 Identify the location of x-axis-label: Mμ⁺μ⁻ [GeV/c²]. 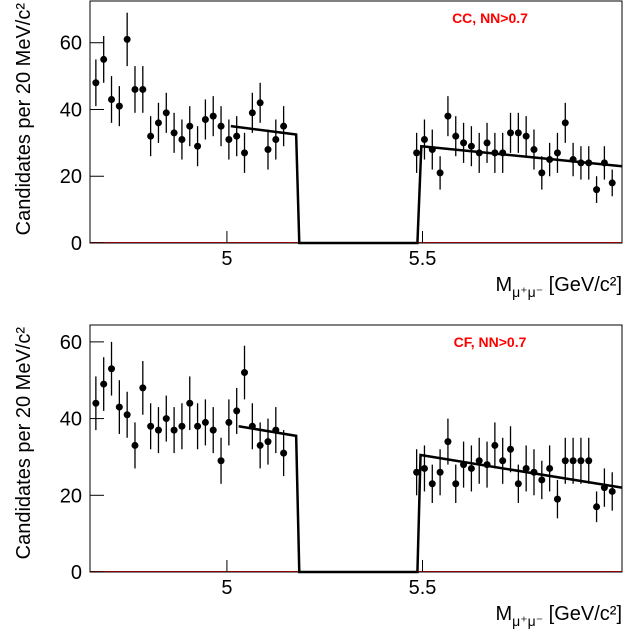
(559, 616).